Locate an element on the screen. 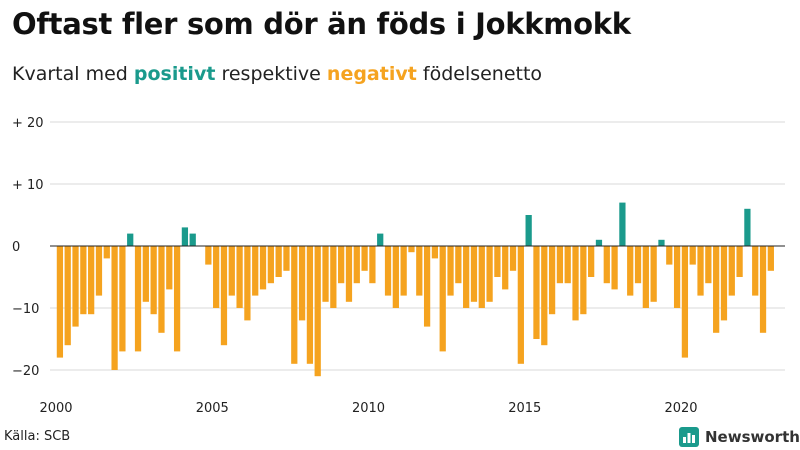  y-tick-label: + 20 is located at coordinates (28, 123).